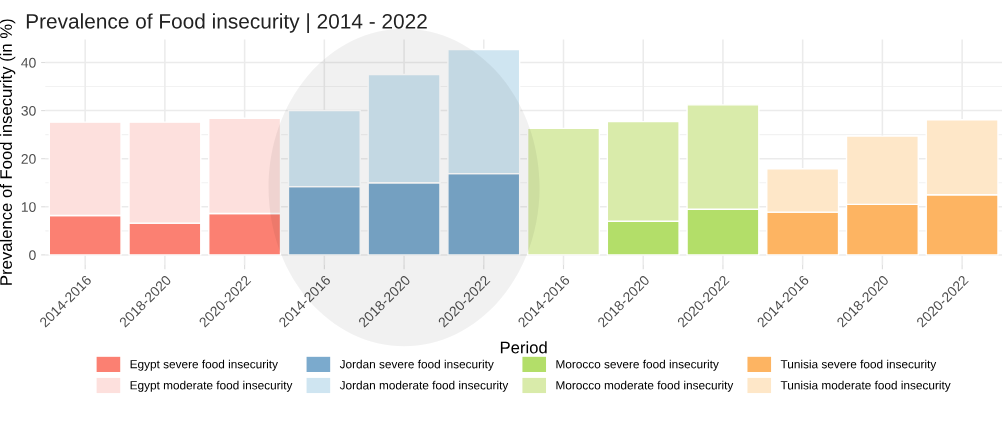 This screenshot has width=1007, height=438. What do you see at coordinates (637, 365) in the screenshot?
I see `legend-label: Morocco severe food insecurity` at bounding box center [637, 365].